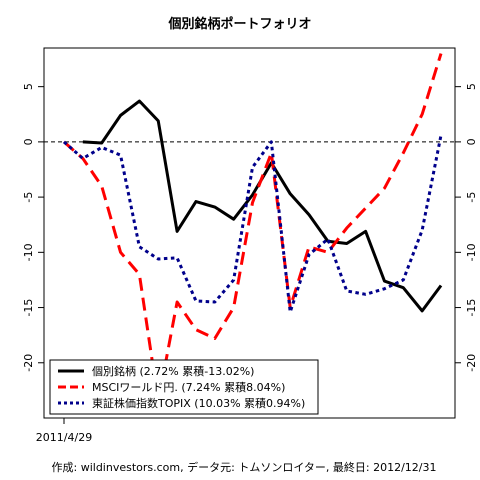 The image size is (480, 480). I want to click on y-tick-label-left: -20, so click(28, 363).